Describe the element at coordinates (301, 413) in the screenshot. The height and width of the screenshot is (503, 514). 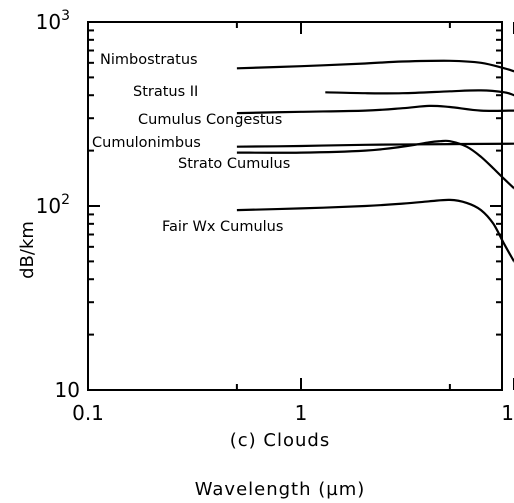
I see `x-tick-label: 1` at that location.